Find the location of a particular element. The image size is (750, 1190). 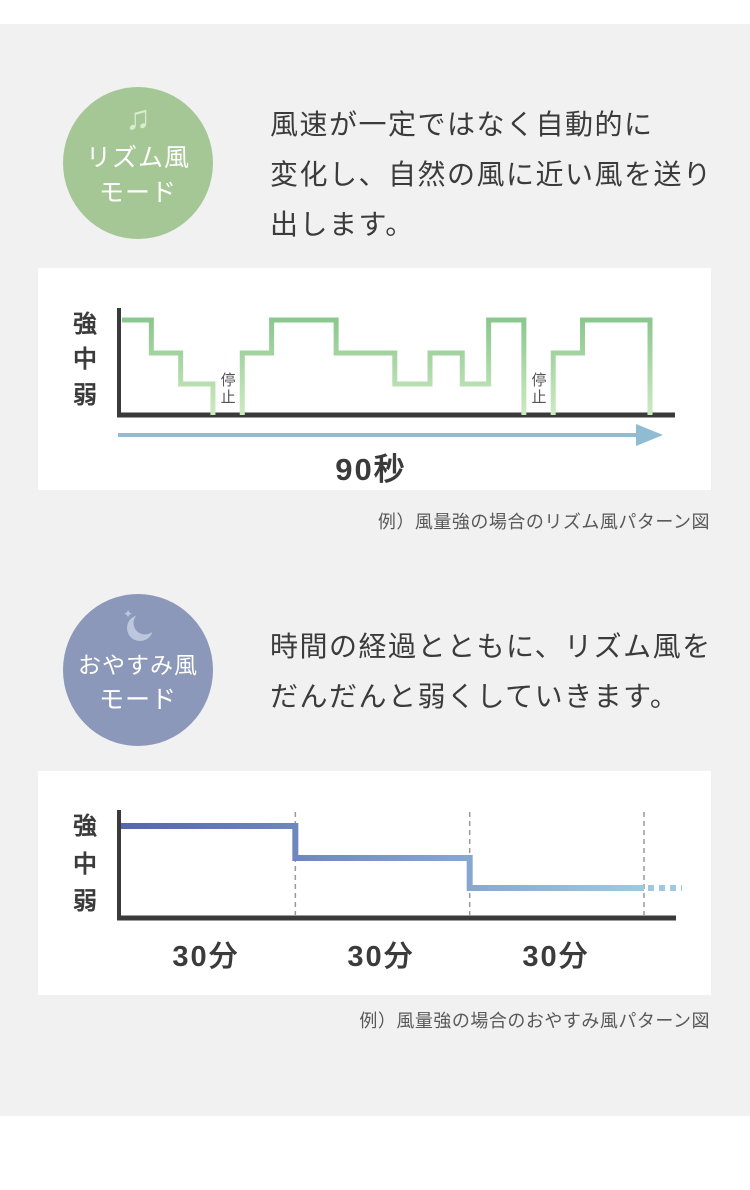

crescent-moon-graphic: ✦ is located at coordinates (140, 624).